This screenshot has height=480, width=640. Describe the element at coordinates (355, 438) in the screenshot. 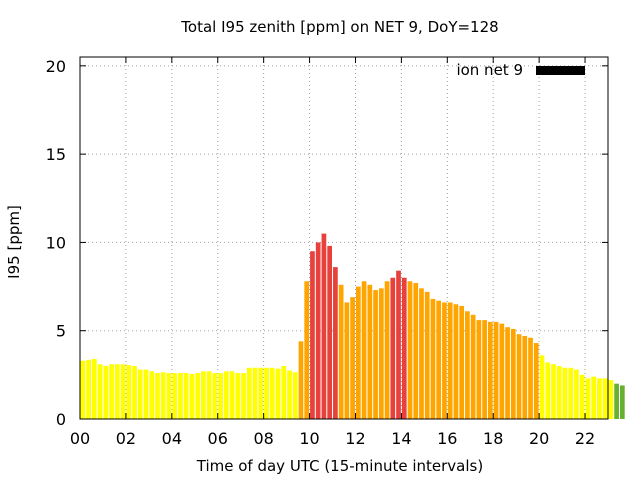

I see `x-tick-label: 12` at that location.